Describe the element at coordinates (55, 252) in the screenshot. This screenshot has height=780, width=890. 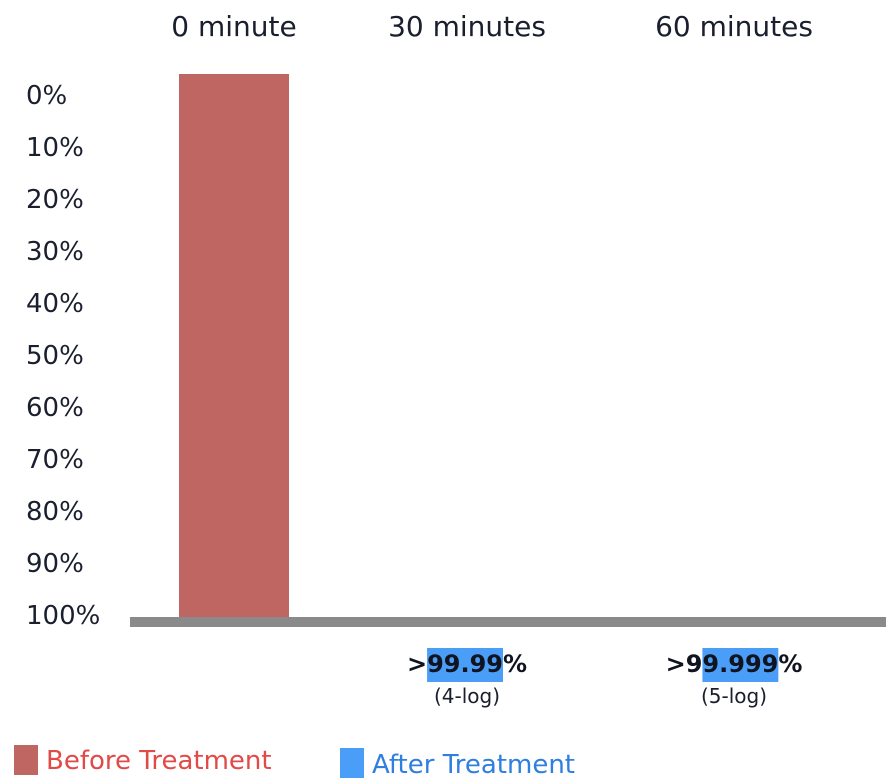
I see `y-tick-label: 30%` at that location.